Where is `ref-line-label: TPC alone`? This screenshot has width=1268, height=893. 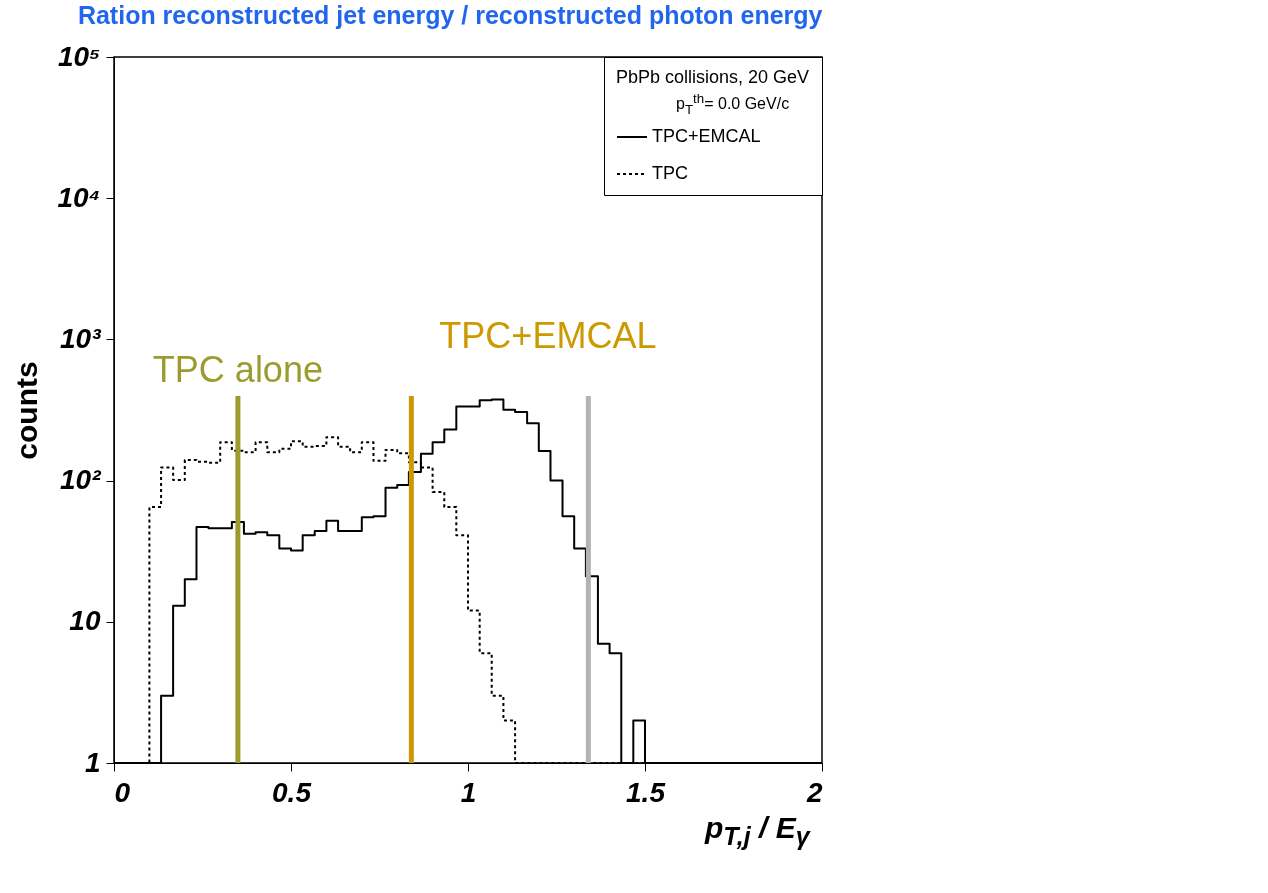 ref-line-label: TPC alone is located at coordinates (237, 369).